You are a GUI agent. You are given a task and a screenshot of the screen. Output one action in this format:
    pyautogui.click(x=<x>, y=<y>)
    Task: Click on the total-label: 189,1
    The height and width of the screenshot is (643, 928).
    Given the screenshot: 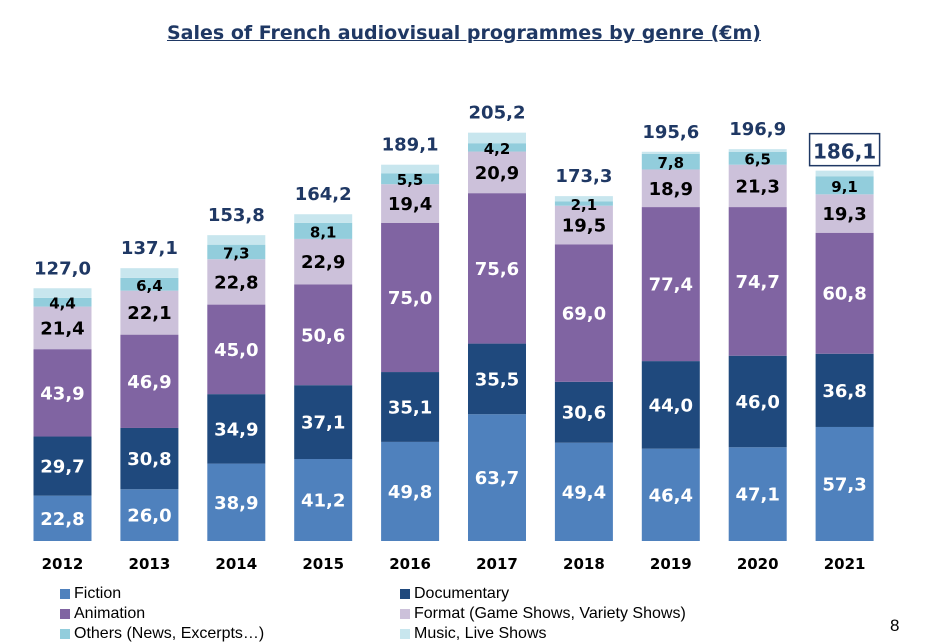 What is the action you would take?
    pyautogui.click(x=410, y=145)
    